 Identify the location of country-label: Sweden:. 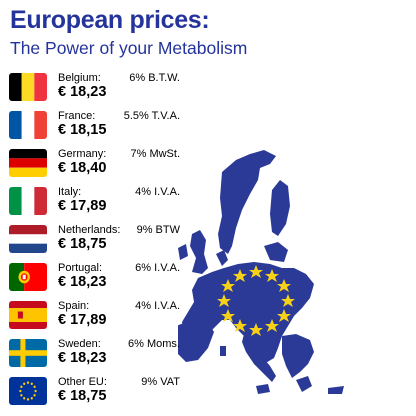
(79, 344).